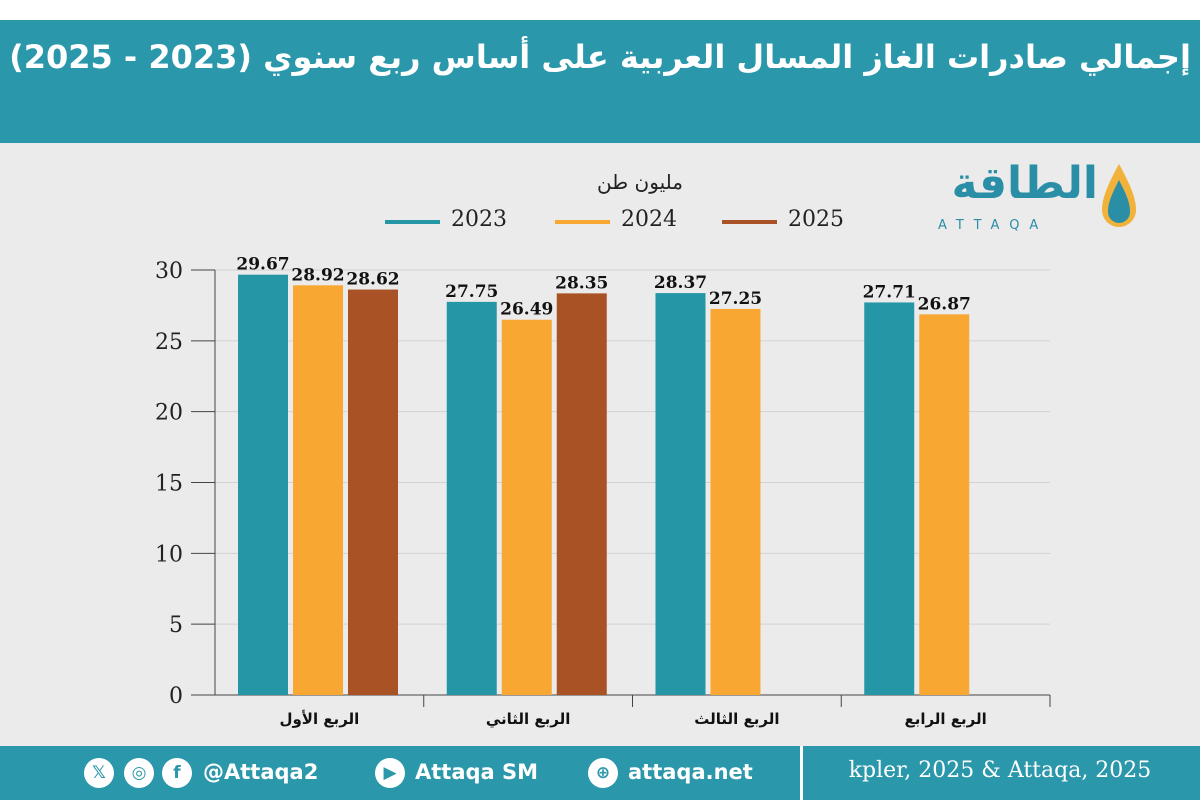 The height and width of the screenshot is (800, 1200). Describe the element at coordinates (581, 283) in the screenshot. I see `data-label: 28.35` at that location.